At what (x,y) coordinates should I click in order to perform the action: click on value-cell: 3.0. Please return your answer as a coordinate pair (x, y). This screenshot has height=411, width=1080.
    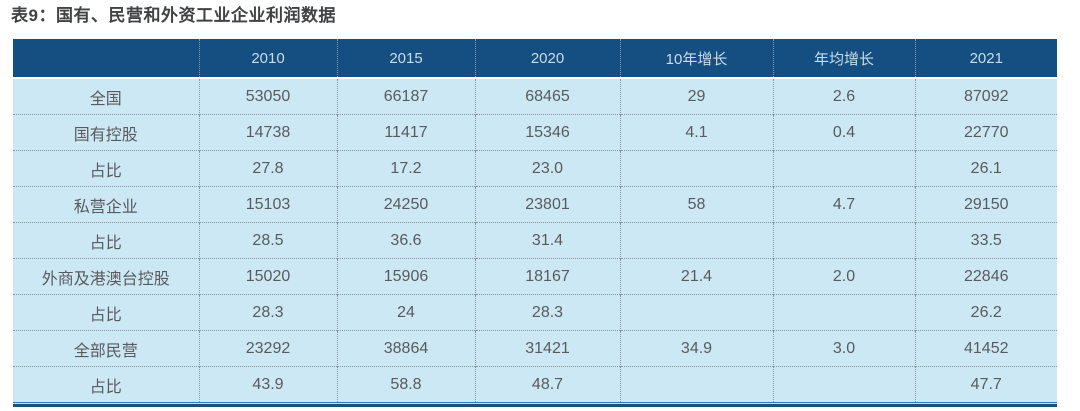
    Looking at the image, I should click on (843, 348).